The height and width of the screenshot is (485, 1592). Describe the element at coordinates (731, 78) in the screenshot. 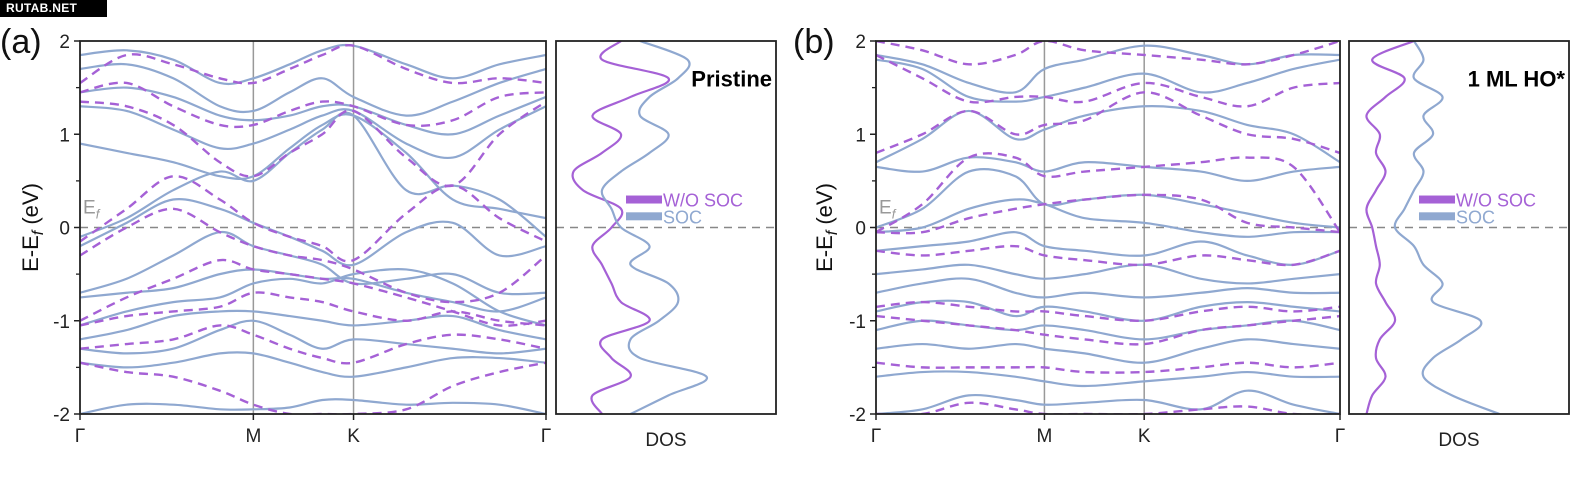

I see `panel-title: Pristine` at that location.